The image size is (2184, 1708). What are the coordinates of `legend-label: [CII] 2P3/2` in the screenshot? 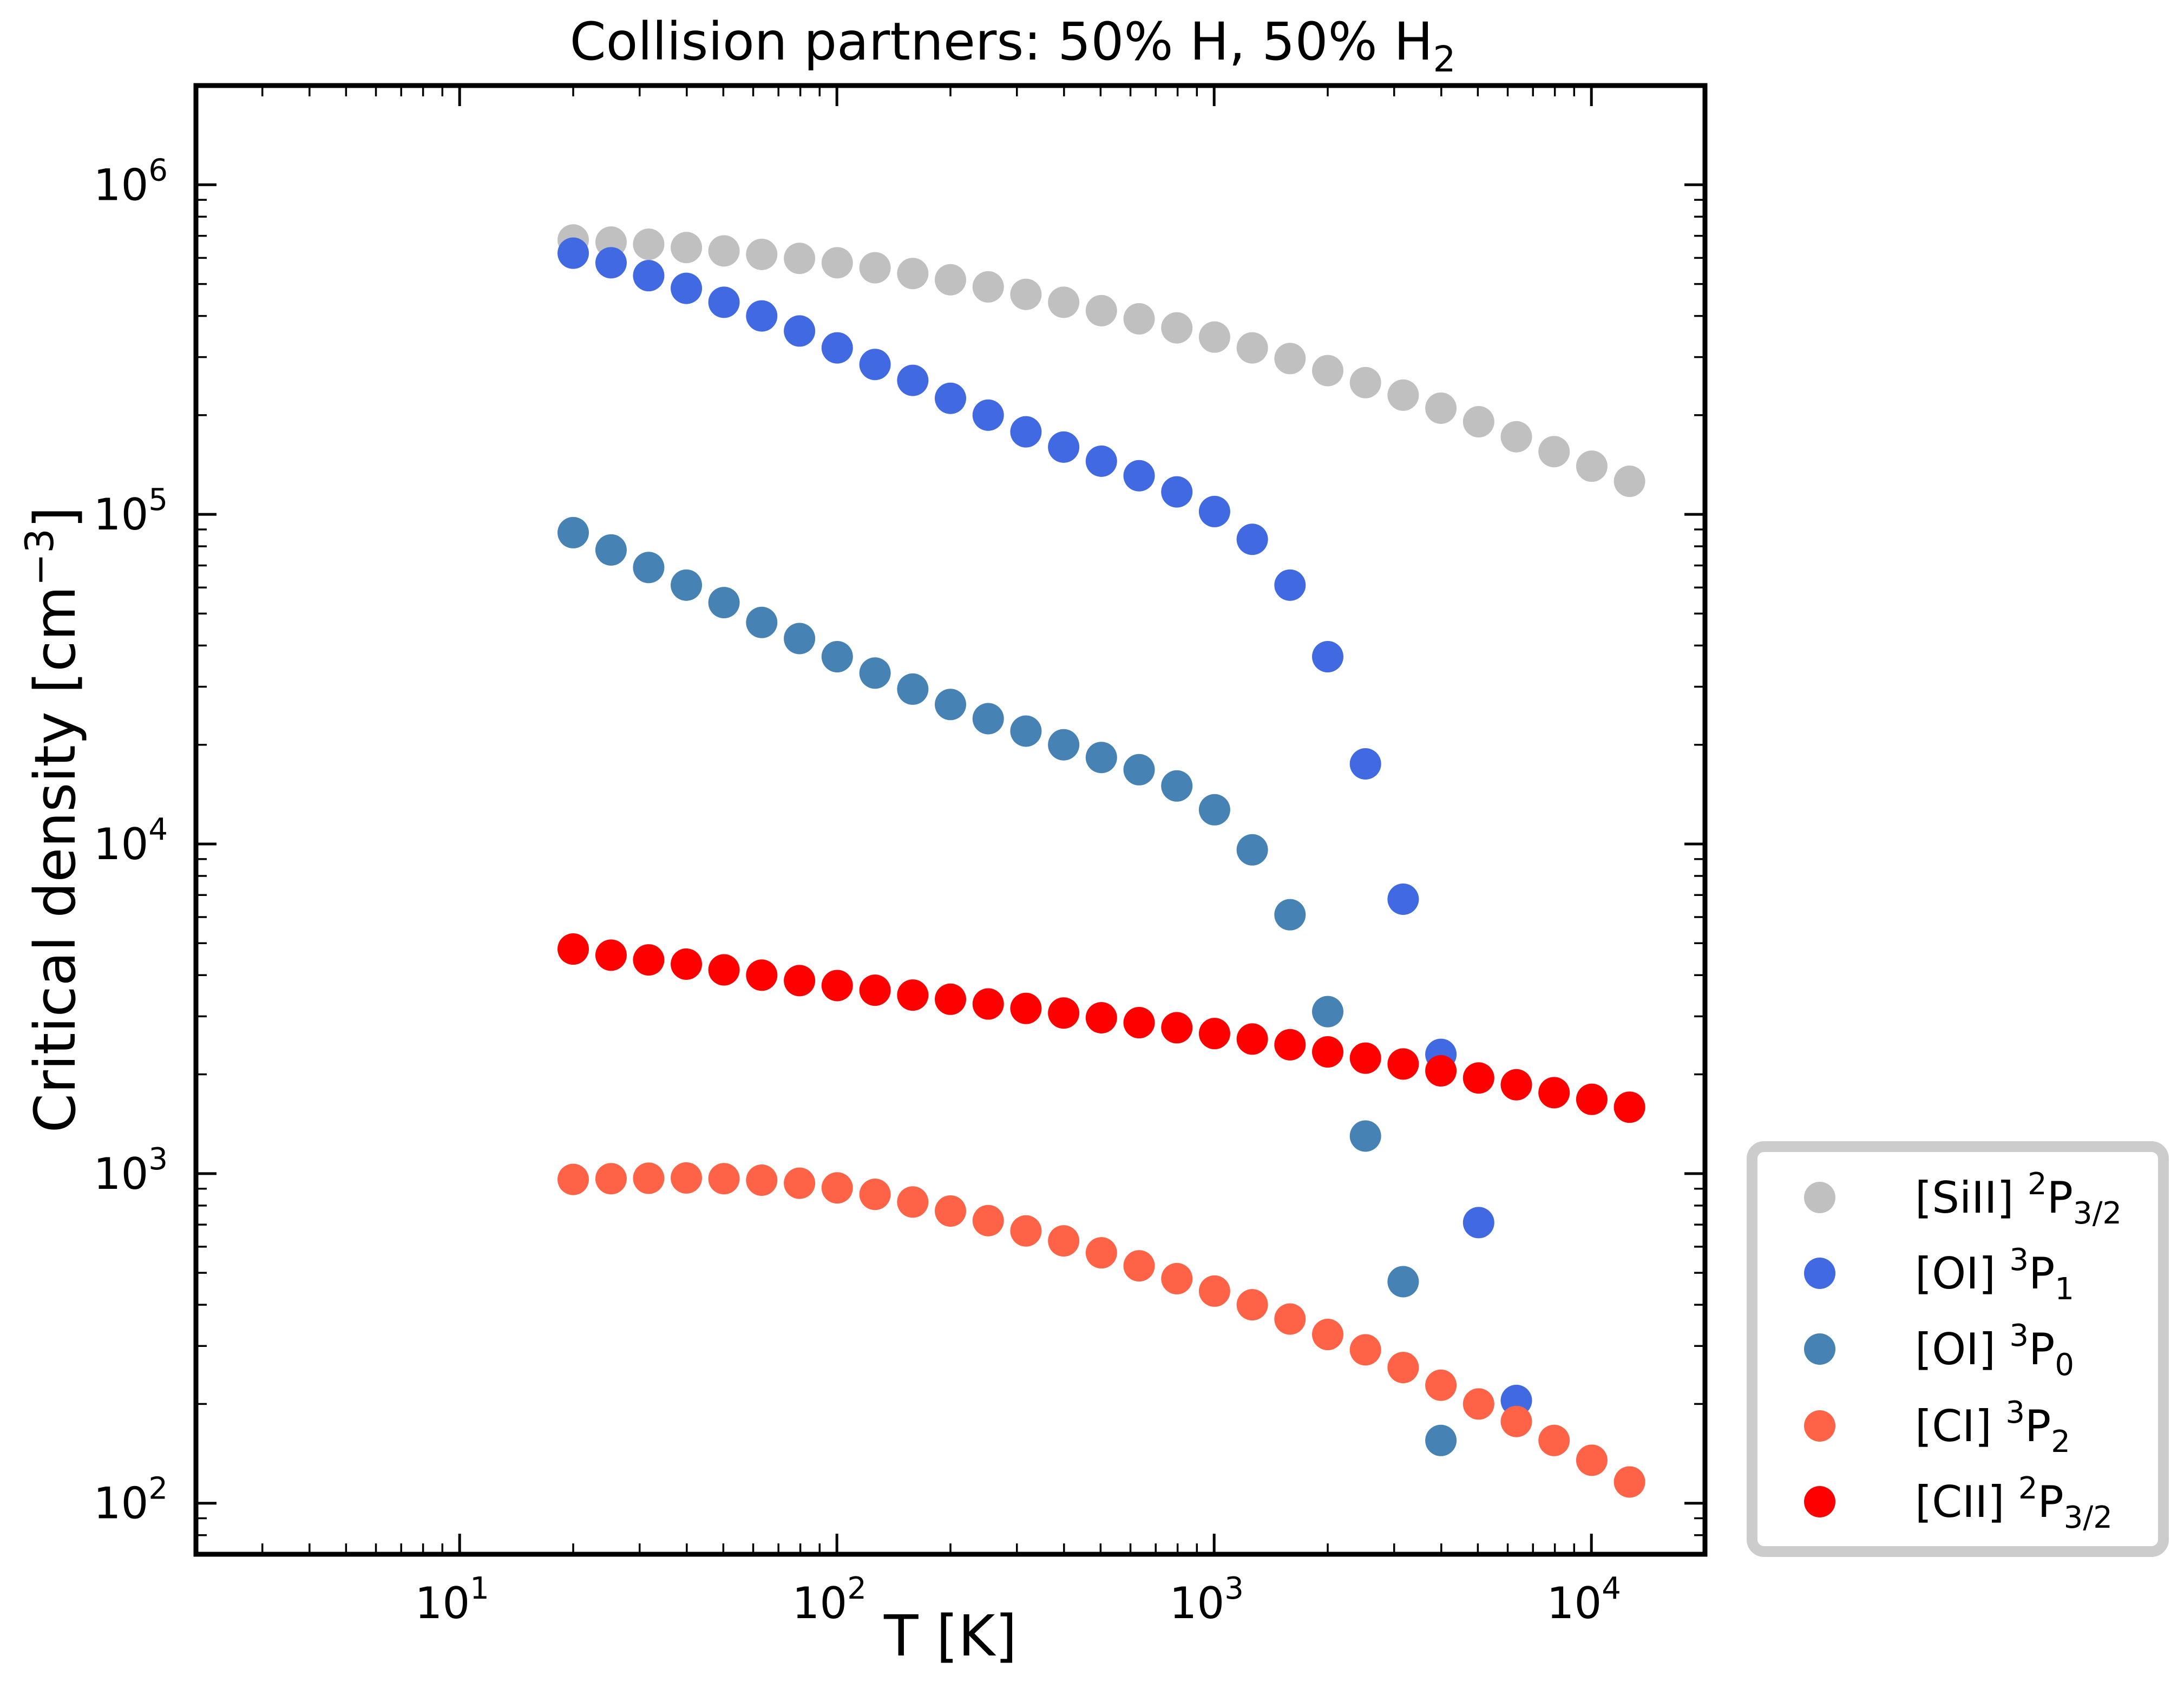 It's located at (2014, 1503).